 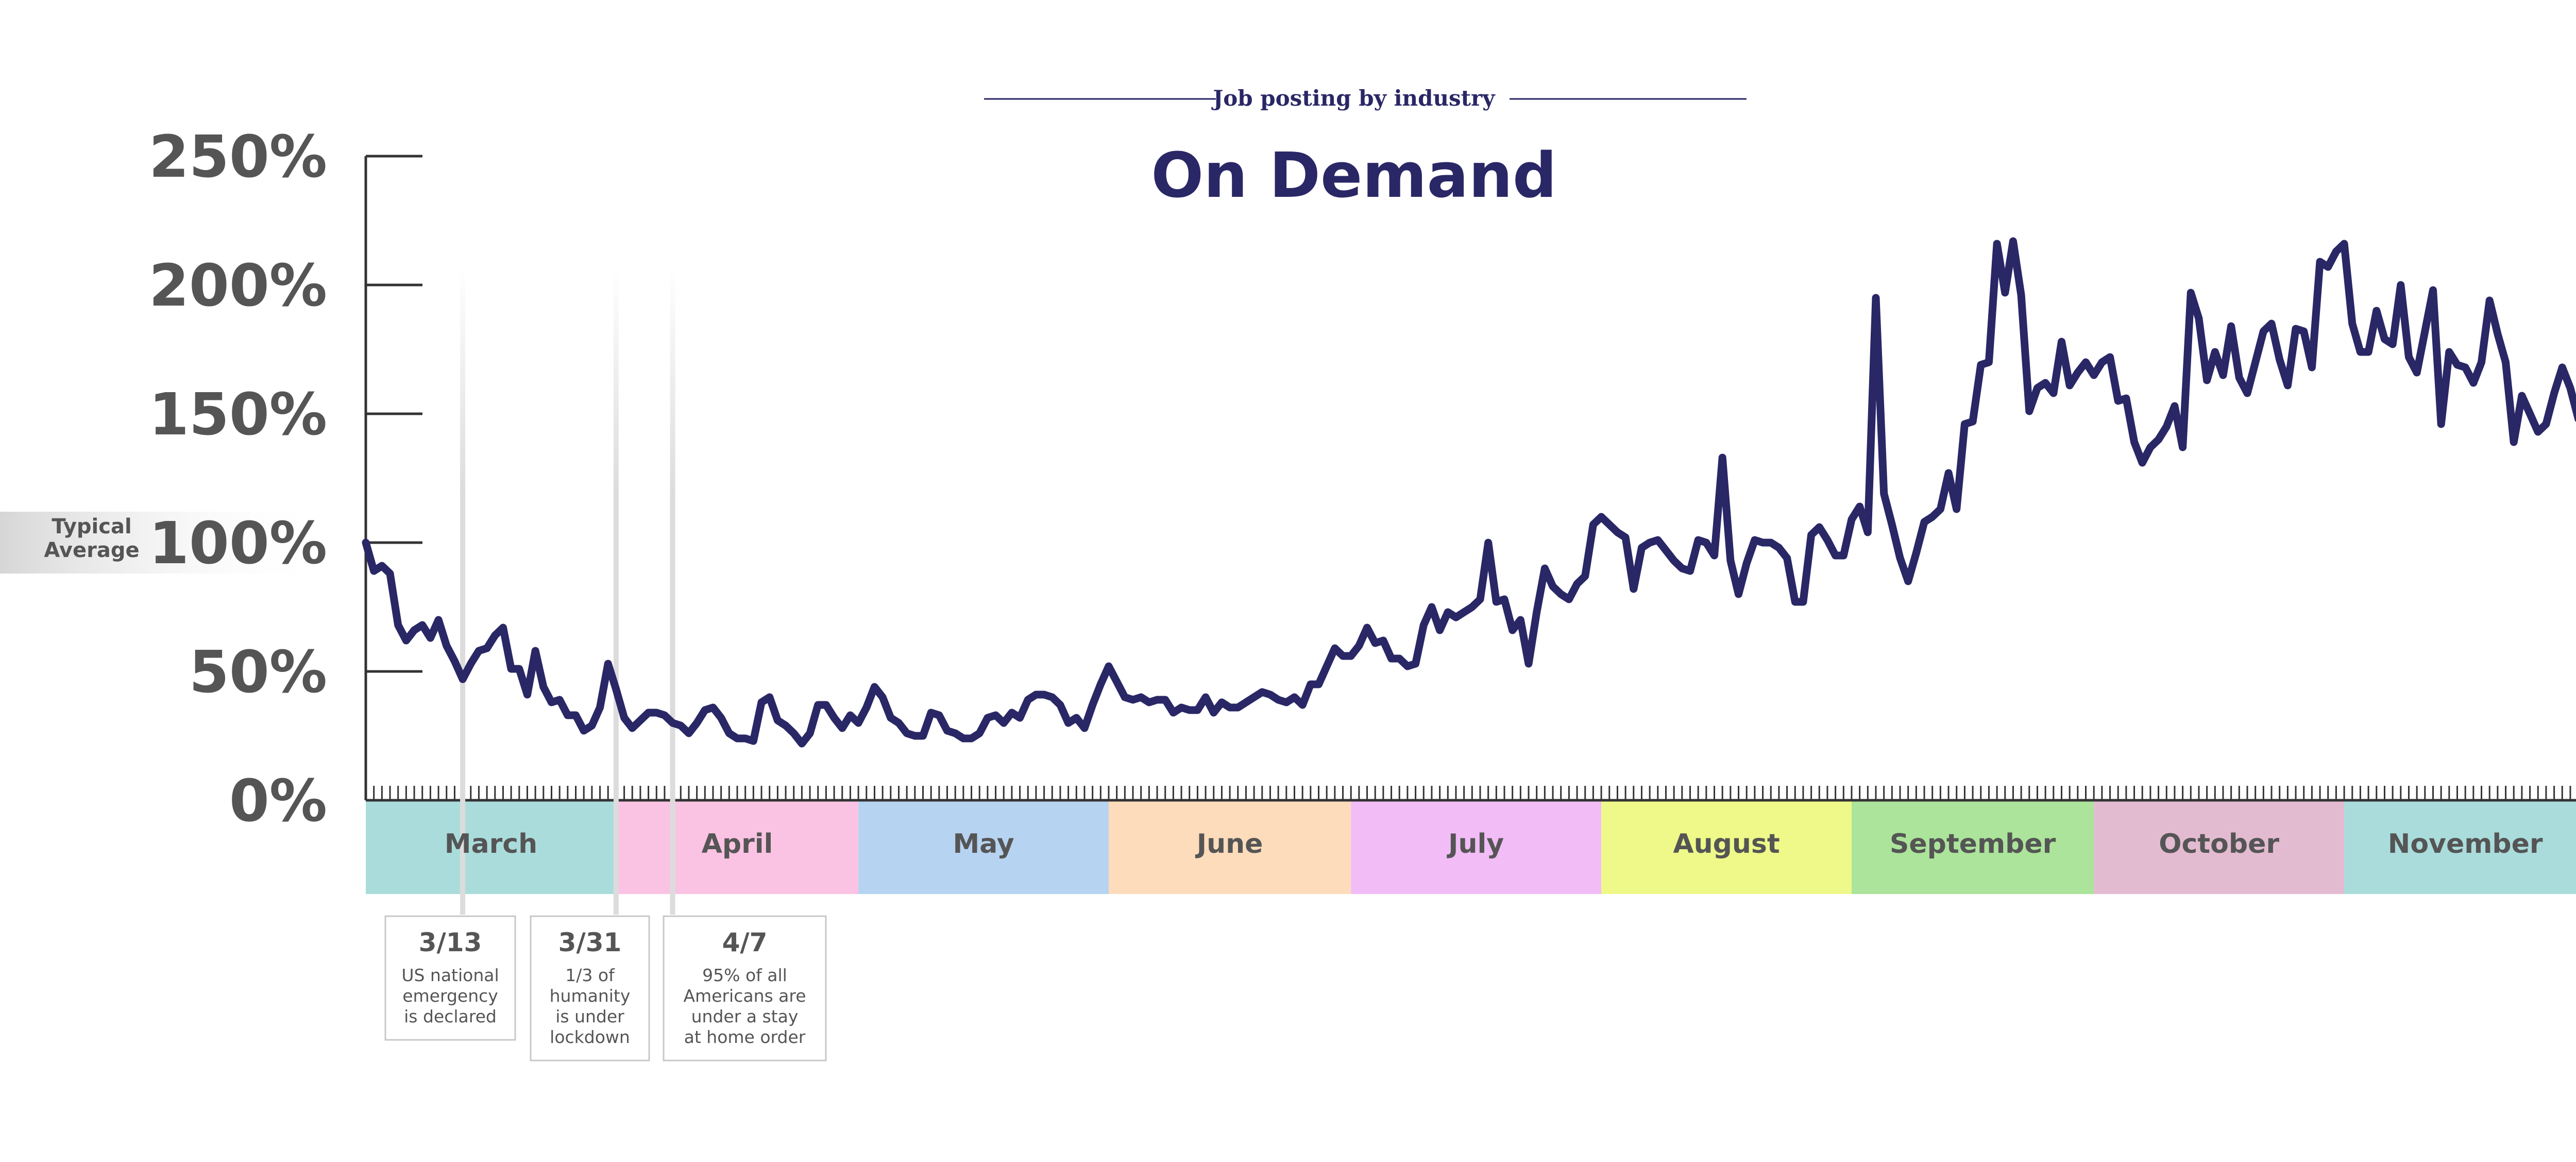 I want to click on y-axis, so click(x=393, y=477).